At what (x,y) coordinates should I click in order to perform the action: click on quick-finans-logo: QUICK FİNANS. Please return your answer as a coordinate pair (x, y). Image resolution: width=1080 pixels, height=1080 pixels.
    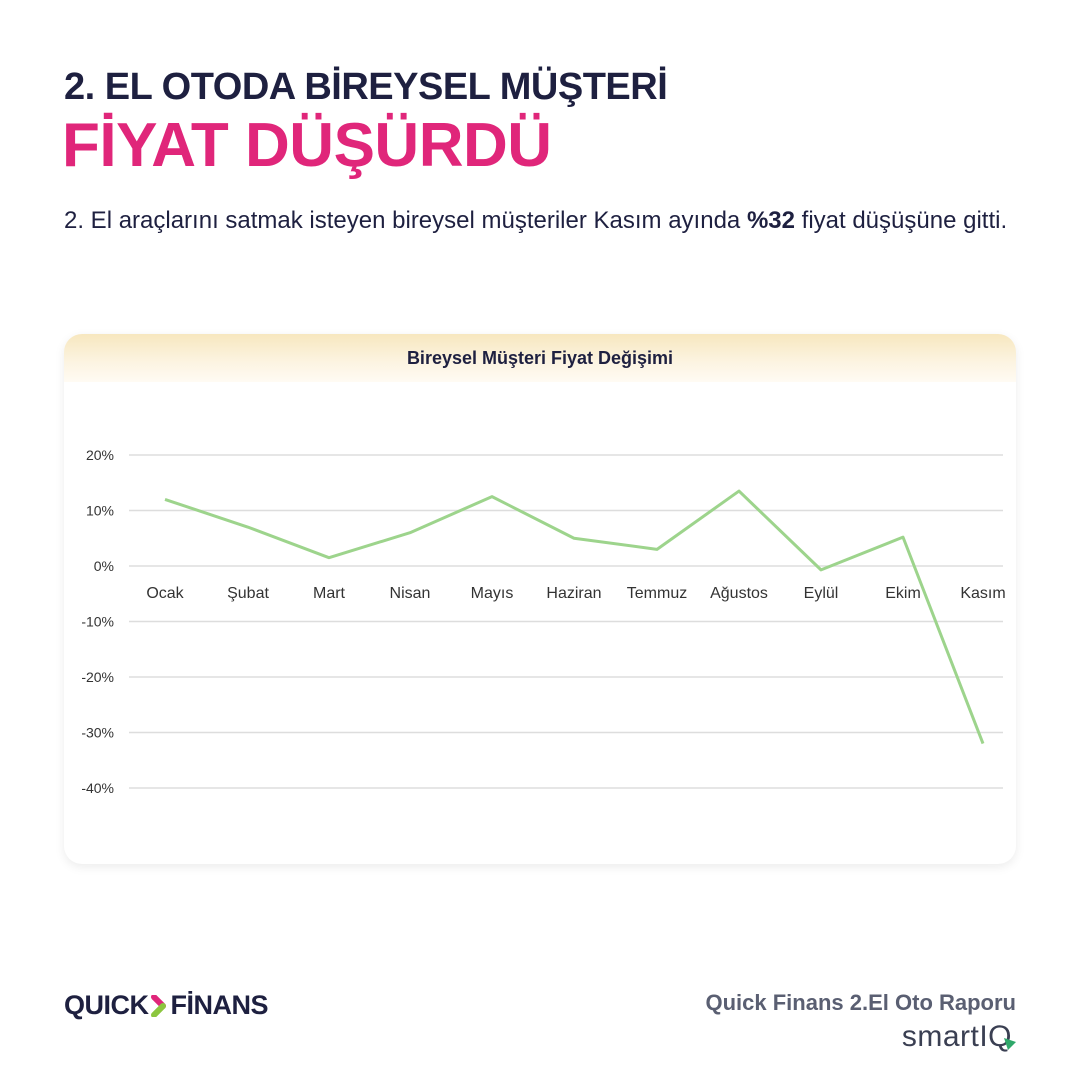
    Looking at the image, I should click on (166, 1005).